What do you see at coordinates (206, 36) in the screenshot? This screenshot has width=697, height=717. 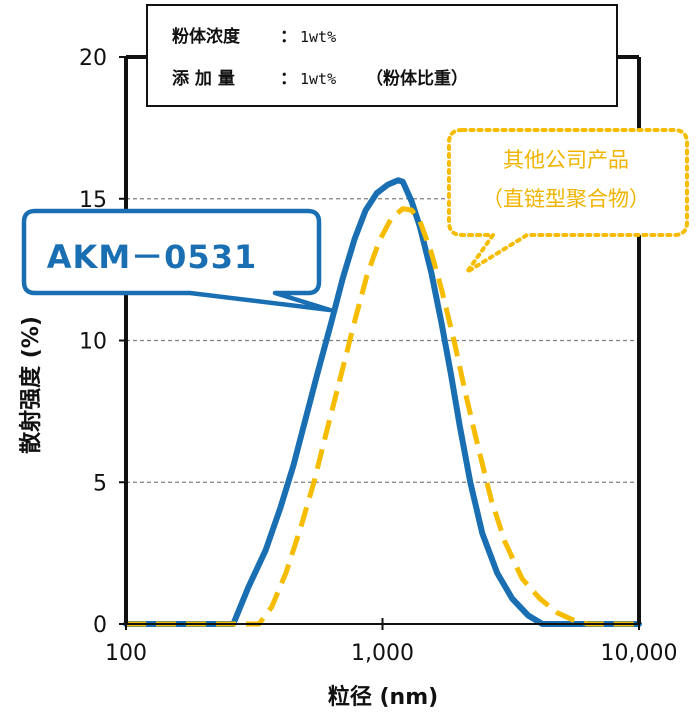 I see `info-line1-label: 粉体浓度` at bounding box center [206, 36].